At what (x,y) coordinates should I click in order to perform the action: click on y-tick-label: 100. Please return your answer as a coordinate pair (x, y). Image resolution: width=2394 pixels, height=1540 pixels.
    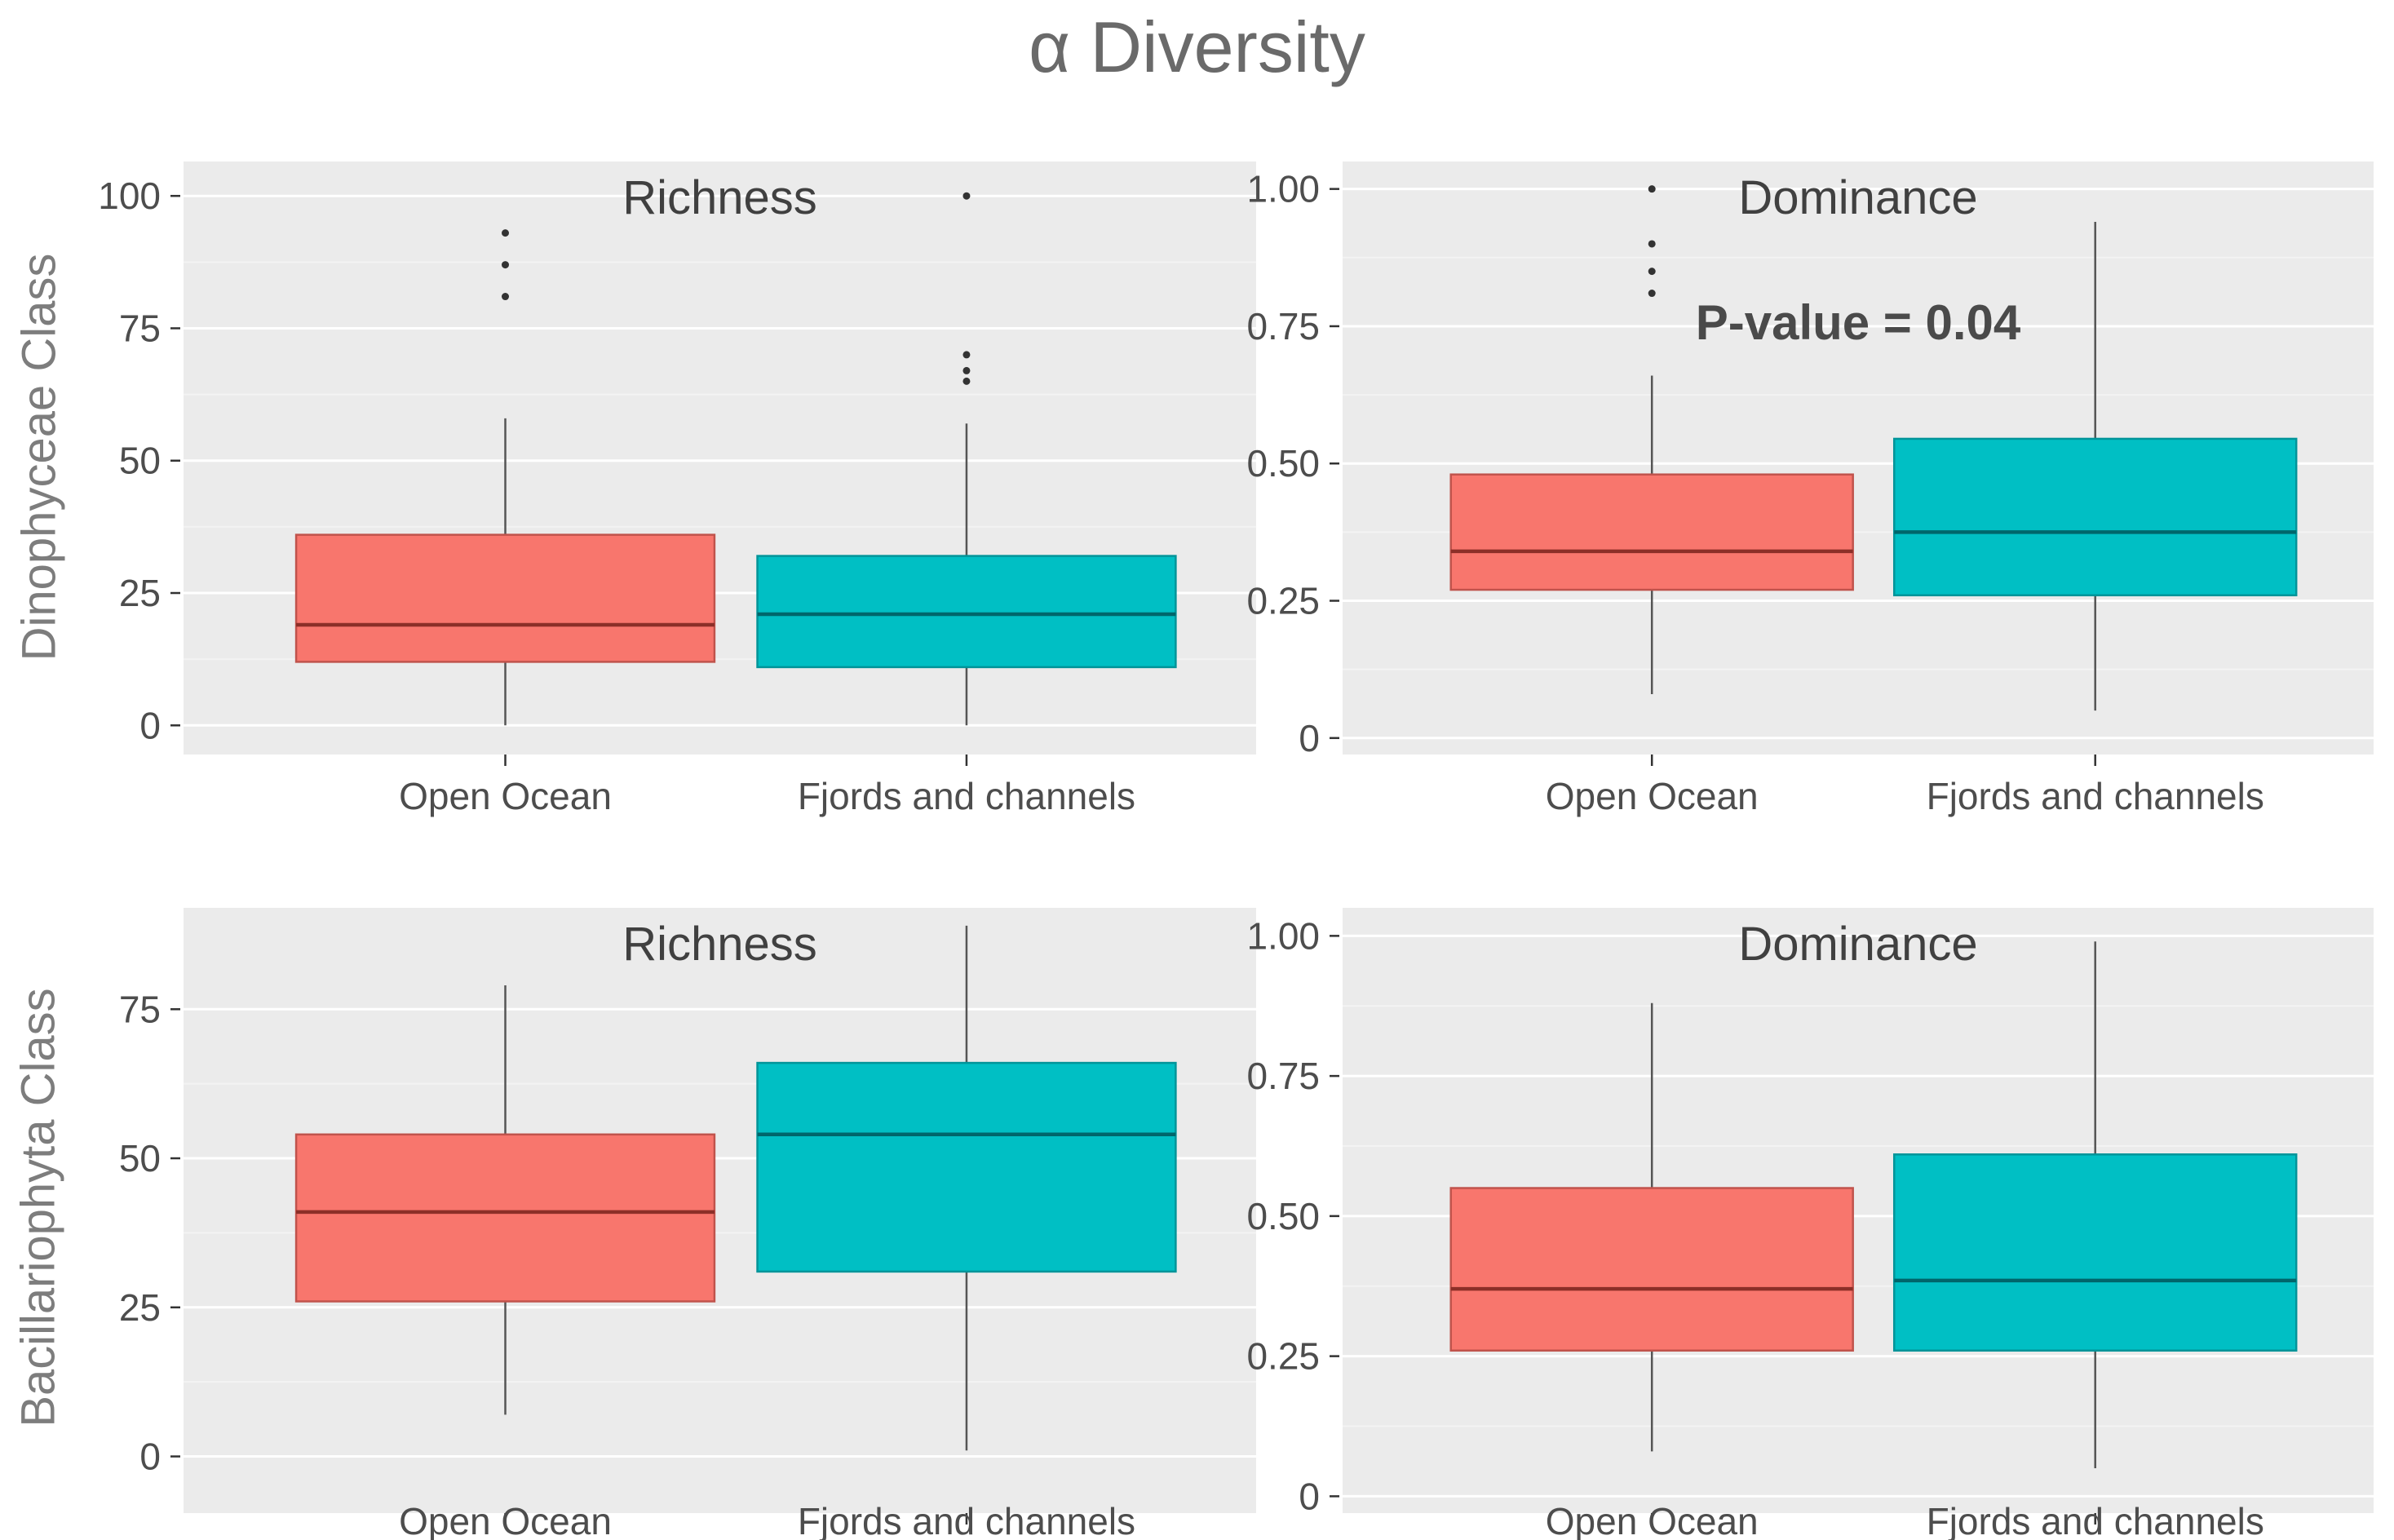
    Looking at the image, I should click on (129, 196).